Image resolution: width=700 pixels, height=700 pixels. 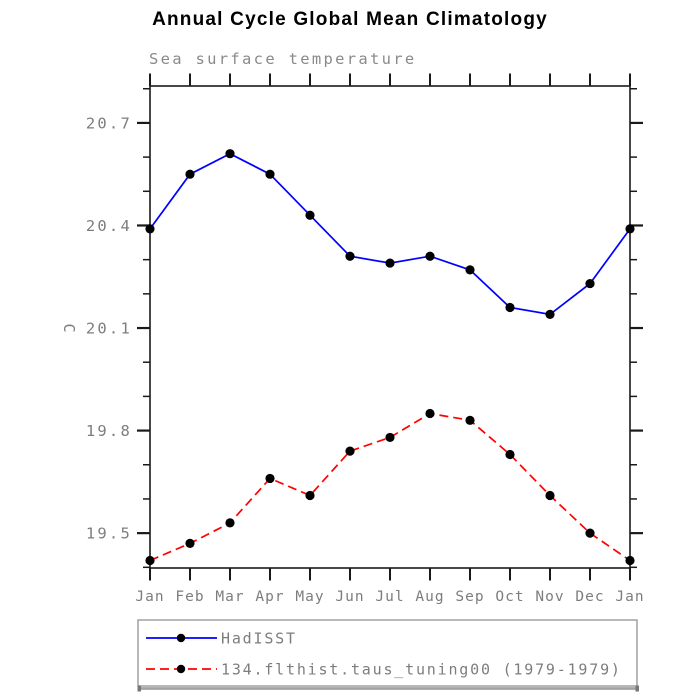 What do you see at coordinates (269, 597) in the screenshot?
I see `x-tick-label: Apr` at bounding box center [269, 597].